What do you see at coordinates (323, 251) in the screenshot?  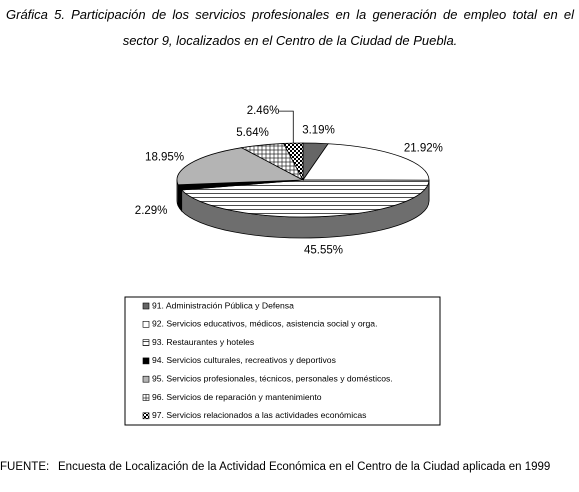 I see `data-label: 45.55%` at bounding box center [323, 251].